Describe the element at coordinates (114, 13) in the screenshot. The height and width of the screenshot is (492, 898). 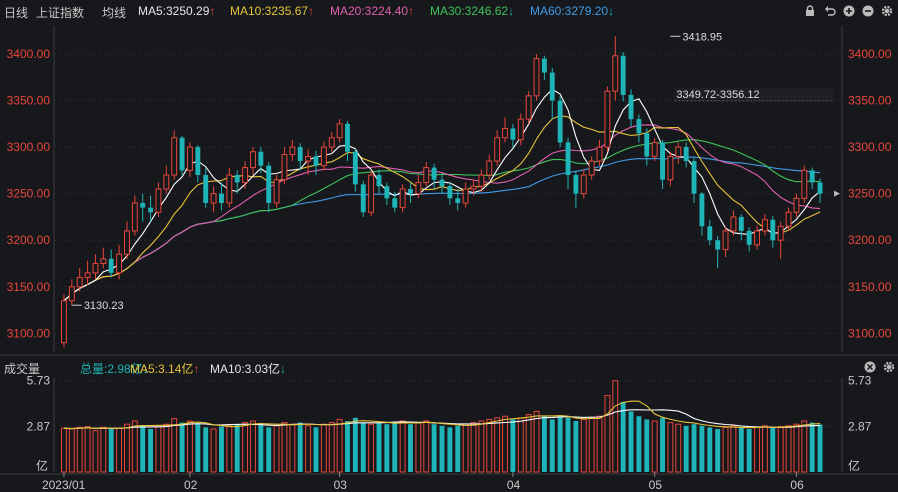
I see `line-type-label: 均线` at that location.